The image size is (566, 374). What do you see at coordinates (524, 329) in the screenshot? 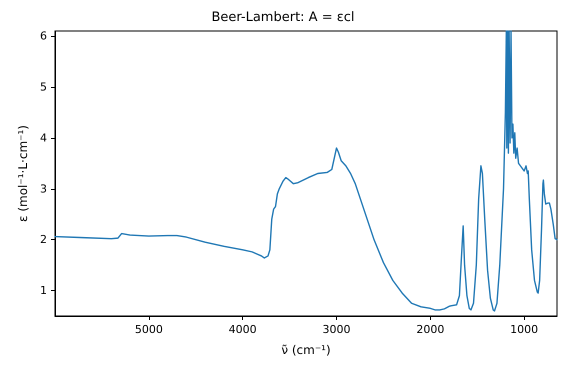
I see `x-tick-label: 1000` at bounding box center [524, 329].